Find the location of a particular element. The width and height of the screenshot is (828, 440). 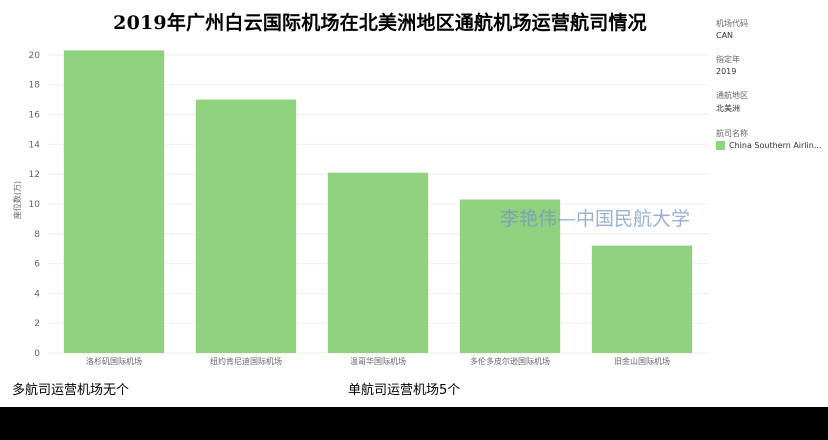

year-value: 2019 is located at coordinates (726, 71).